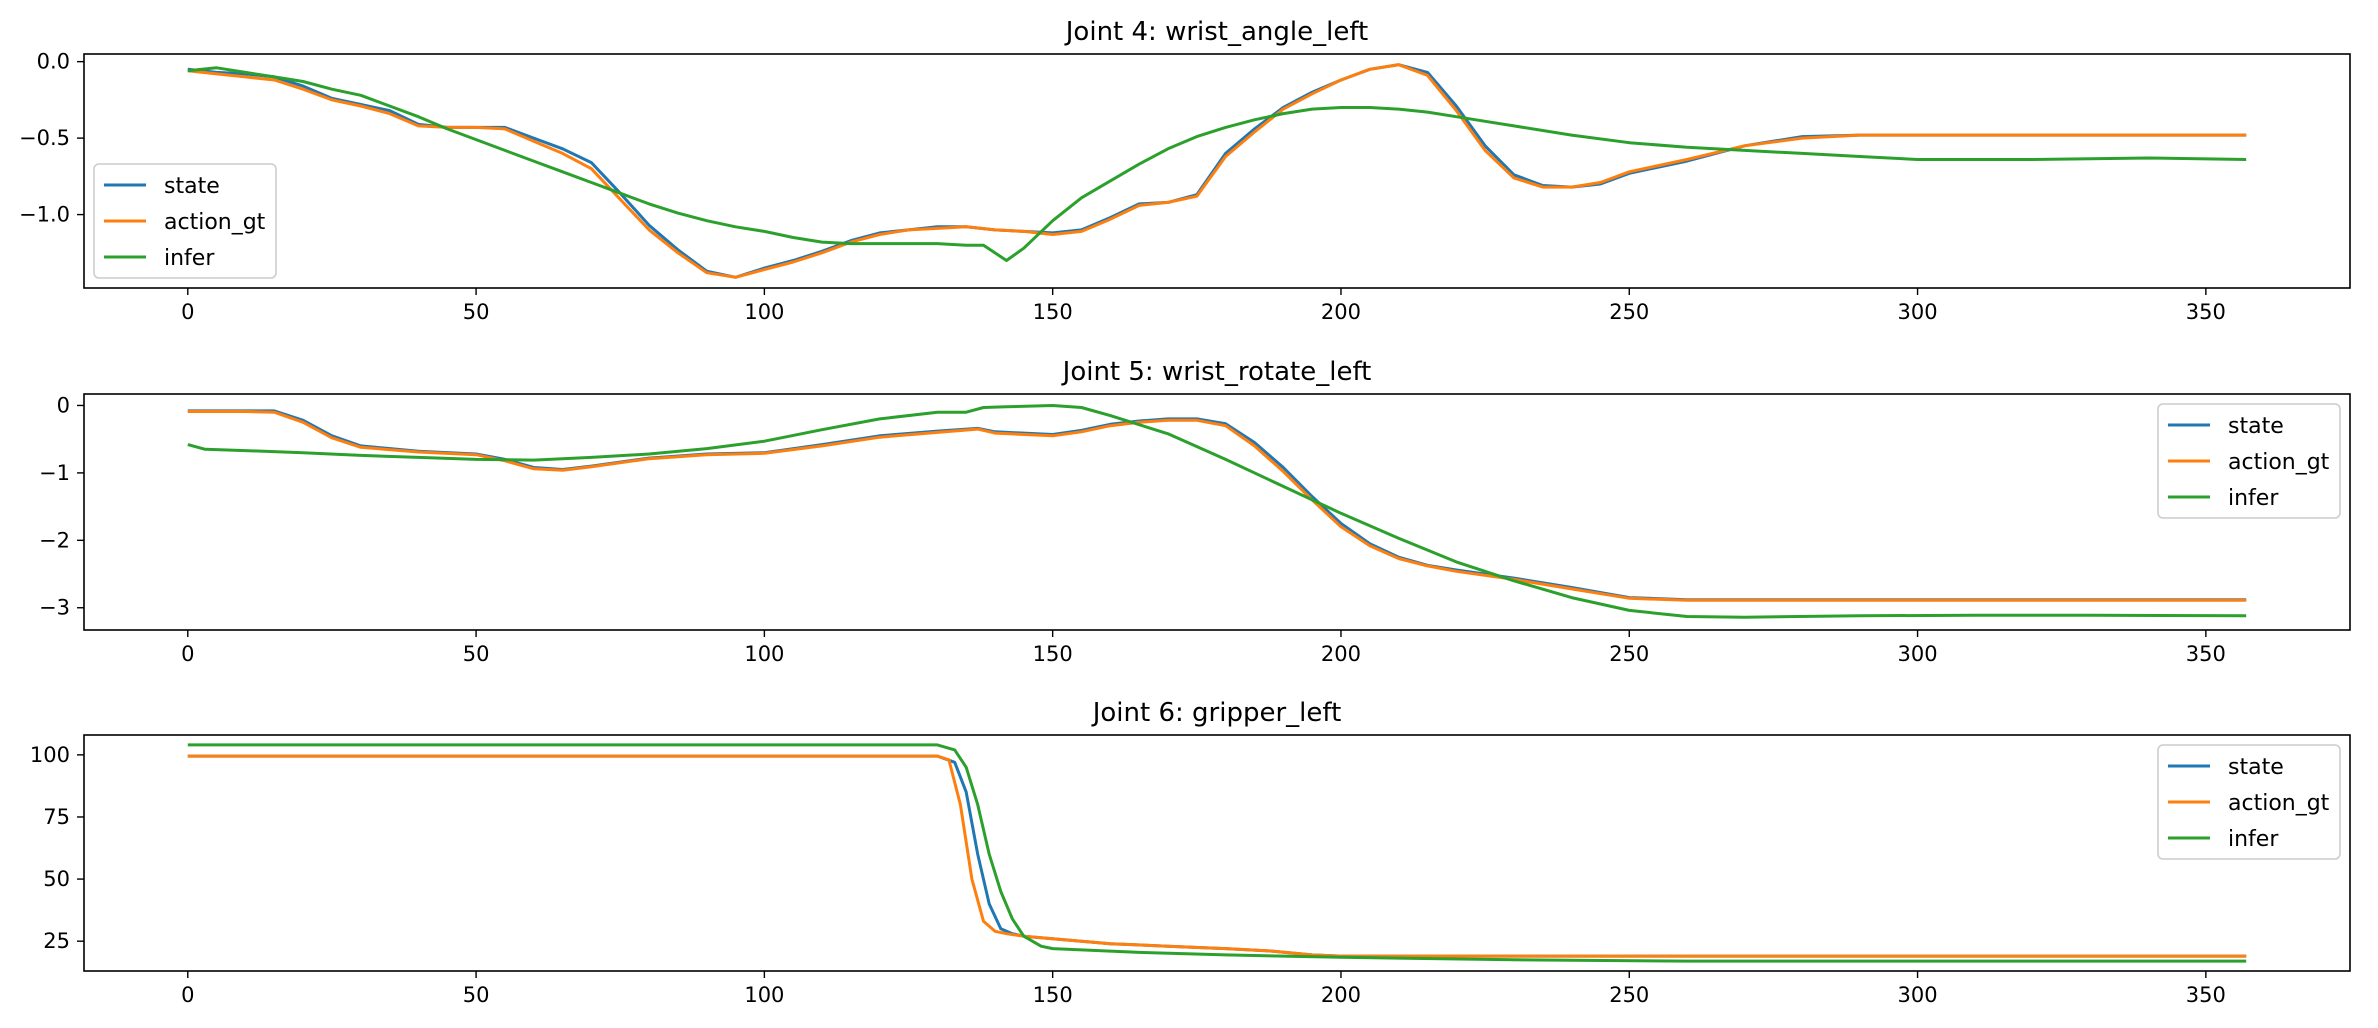 Image resolution: width=2378 pixels, height=1028 pixels. Describe the element at coordinates (44, 138) in the screenshot. I see `y-tick-label: −0.5` at that location.